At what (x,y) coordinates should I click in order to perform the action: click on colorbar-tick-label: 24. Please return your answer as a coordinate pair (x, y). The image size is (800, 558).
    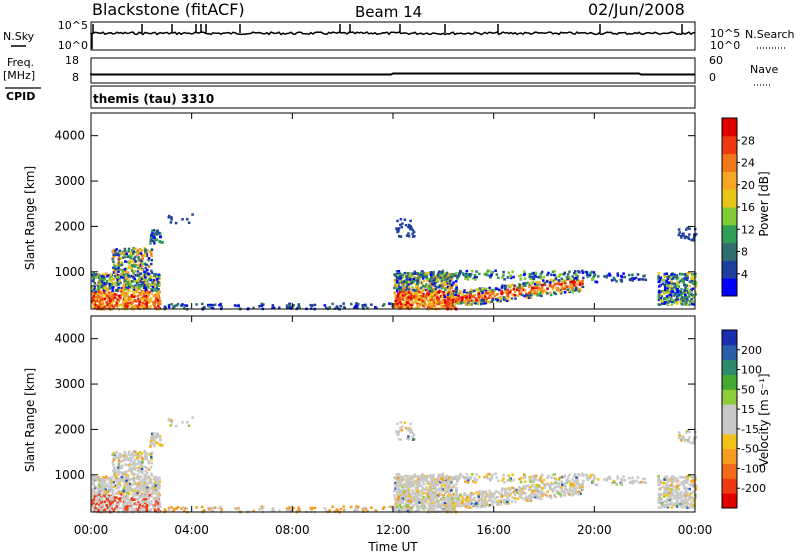
    Looking at the image, I should click on (748, 163).